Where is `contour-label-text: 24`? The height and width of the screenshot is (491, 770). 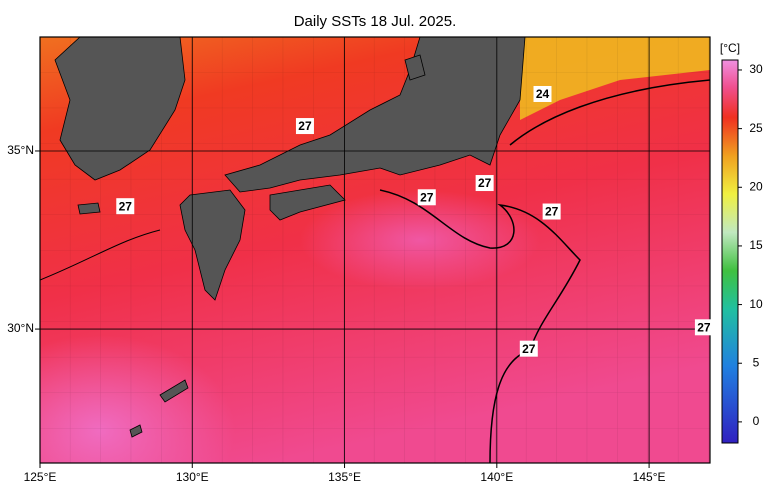 contour-label-text: 24 is located at coordinates (543, 94).